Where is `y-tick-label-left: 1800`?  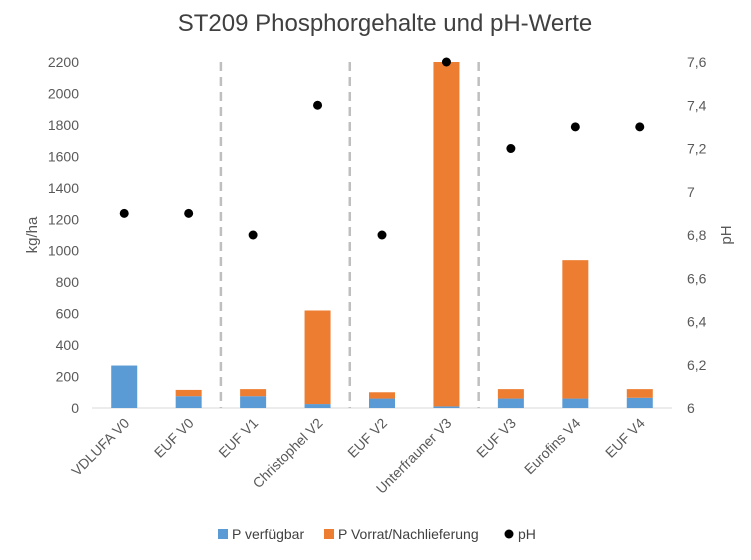
y-tick-label-left: 1800 is located at coordinates (63, 125).